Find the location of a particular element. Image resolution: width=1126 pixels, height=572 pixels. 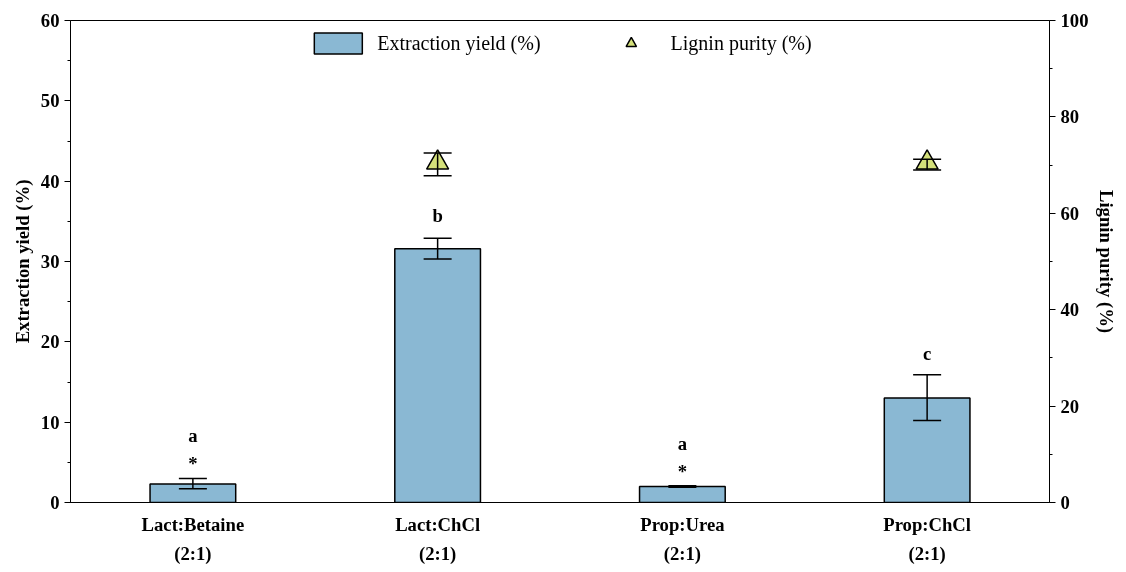

x-tick-label: Lact:ChCl (2:1) is located at coordinates (438, 539).